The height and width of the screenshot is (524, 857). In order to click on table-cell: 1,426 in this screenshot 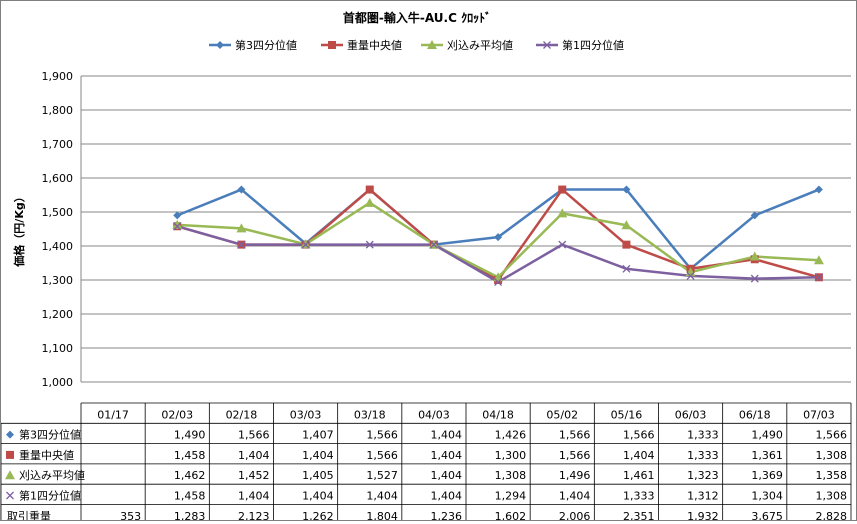, I will do `click(511, 435)`.